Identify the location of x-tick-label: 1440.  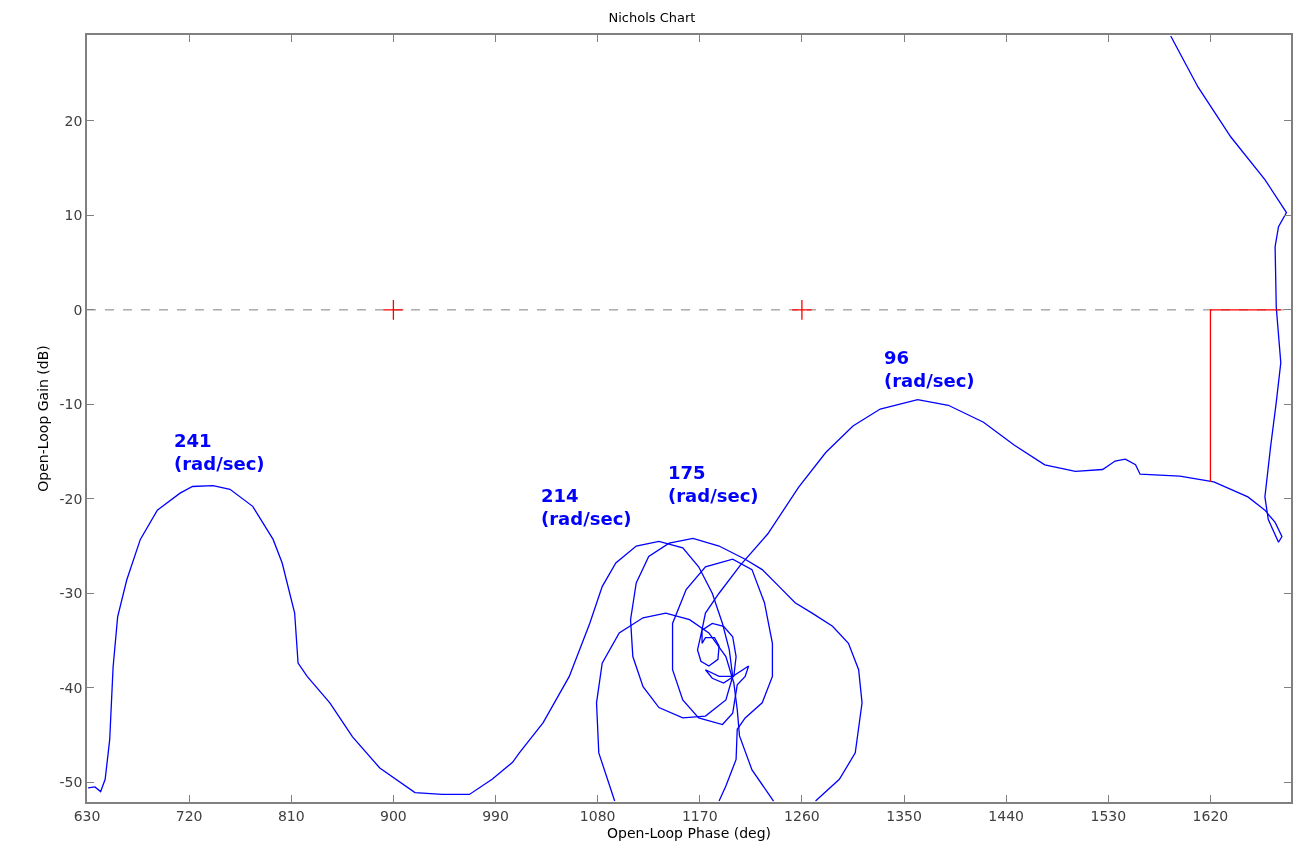
(1006, 815).